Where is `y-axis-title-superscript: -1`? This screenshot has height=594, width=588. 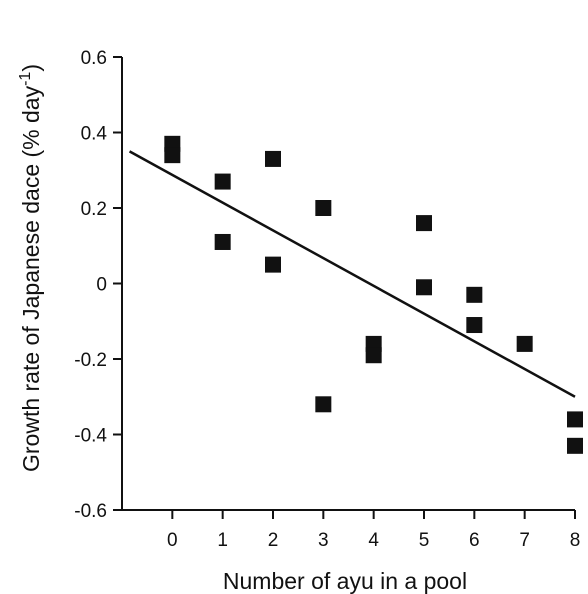 y-axis-title-superscript: -1 is located at coordinates (25, 79).